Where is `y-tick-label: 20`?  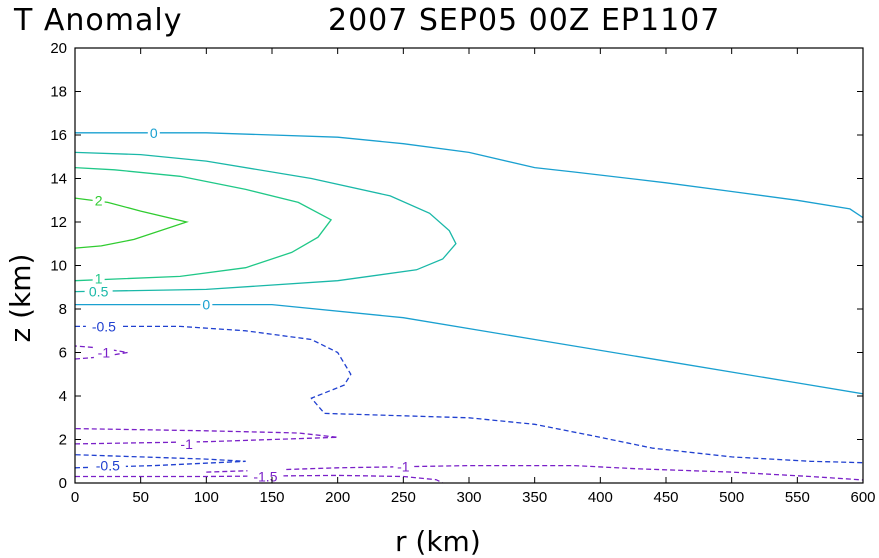 y-tick-label: 20 is located at coordinates (58, 48).